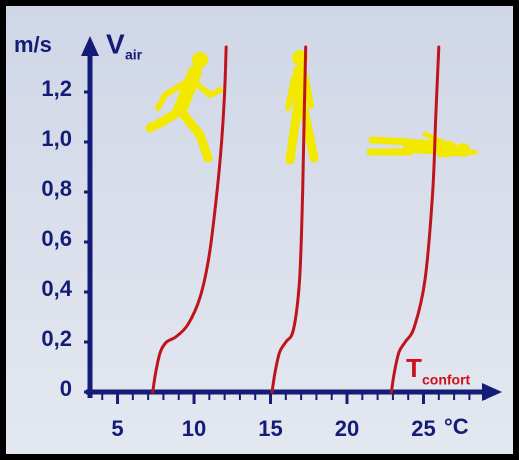 The image size is (519, 460). Describe the element at coordinates (456, 426) in the screenshot. I see `x-unit: °C` at that location.